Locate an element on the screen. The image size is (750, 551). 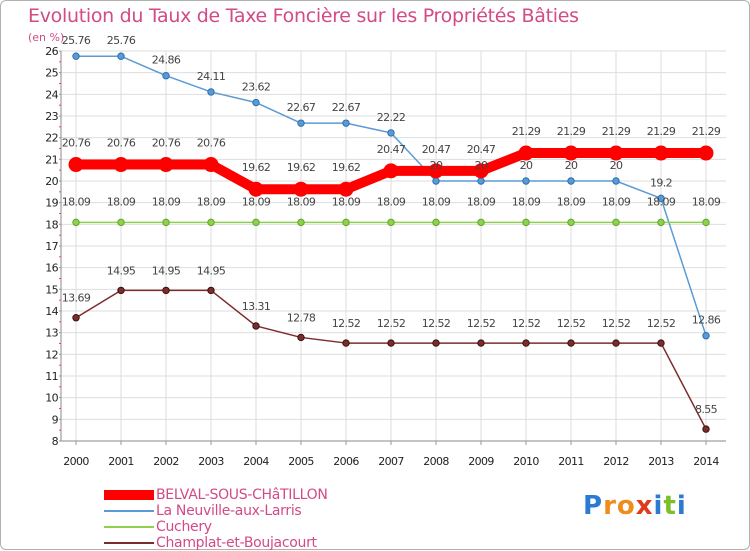
y-tick-label: 9 is located at coordinates (55, 419).